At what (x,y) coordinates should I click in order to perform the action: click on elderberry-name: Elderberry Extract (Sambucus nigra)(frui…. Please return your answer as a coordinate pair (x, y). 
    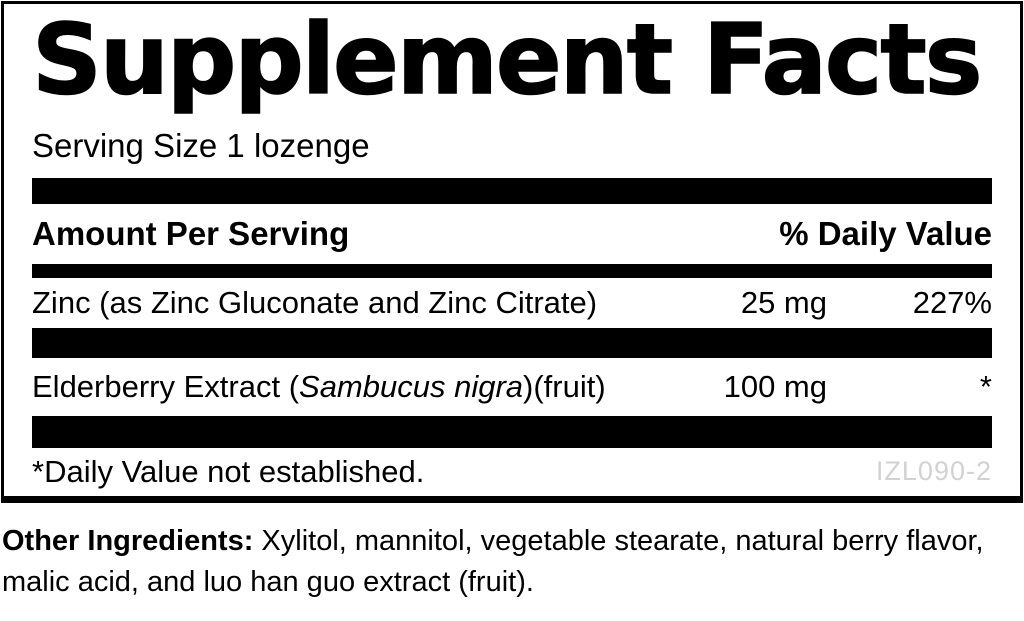
    Looking at the image, I should click on (344, 387).